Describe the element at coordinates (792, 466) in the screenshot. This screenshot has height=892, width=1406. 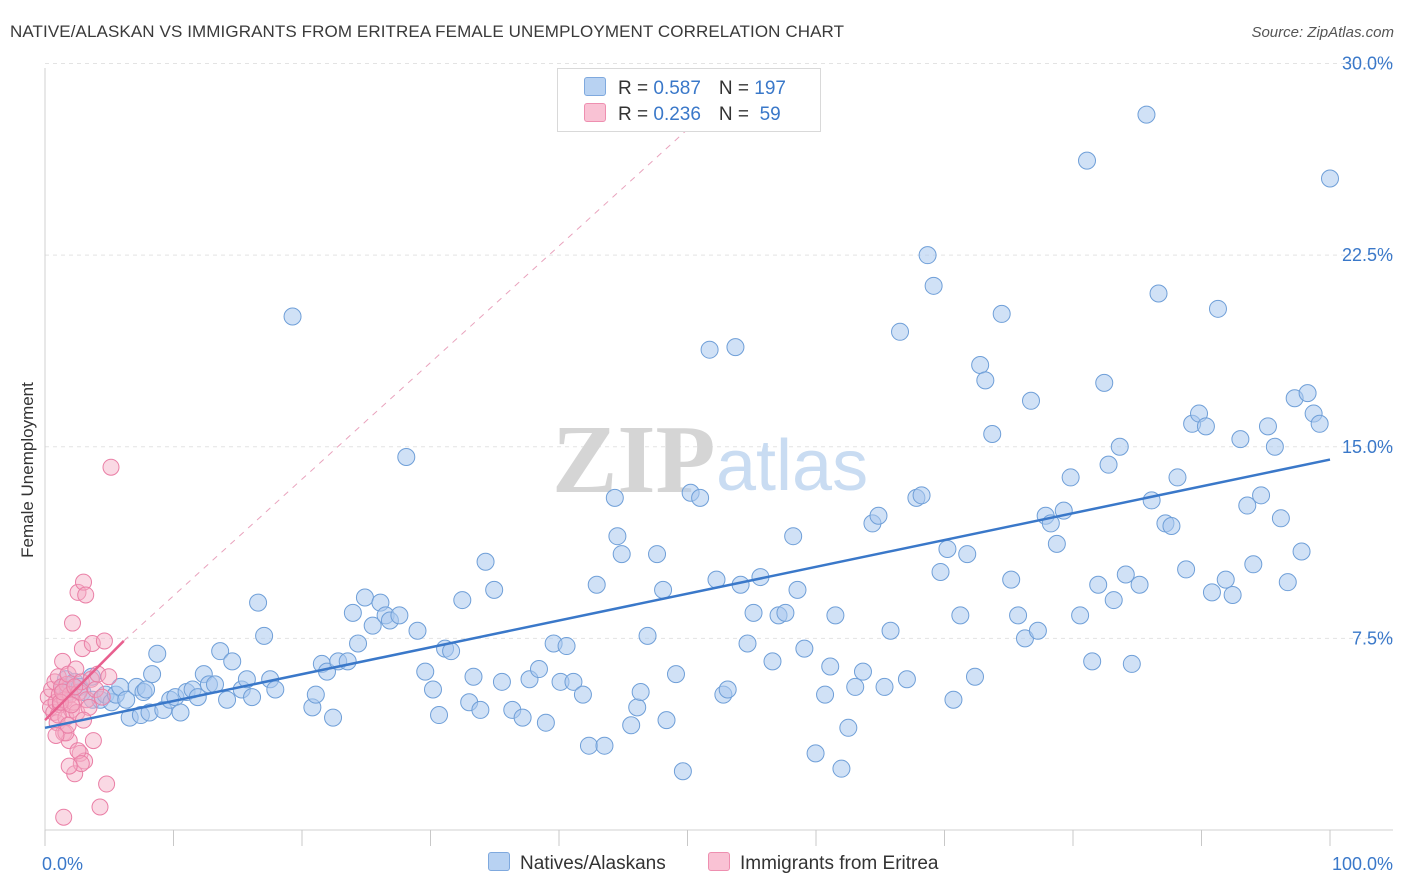
I see `watermark-atlas: atlas` at that location.